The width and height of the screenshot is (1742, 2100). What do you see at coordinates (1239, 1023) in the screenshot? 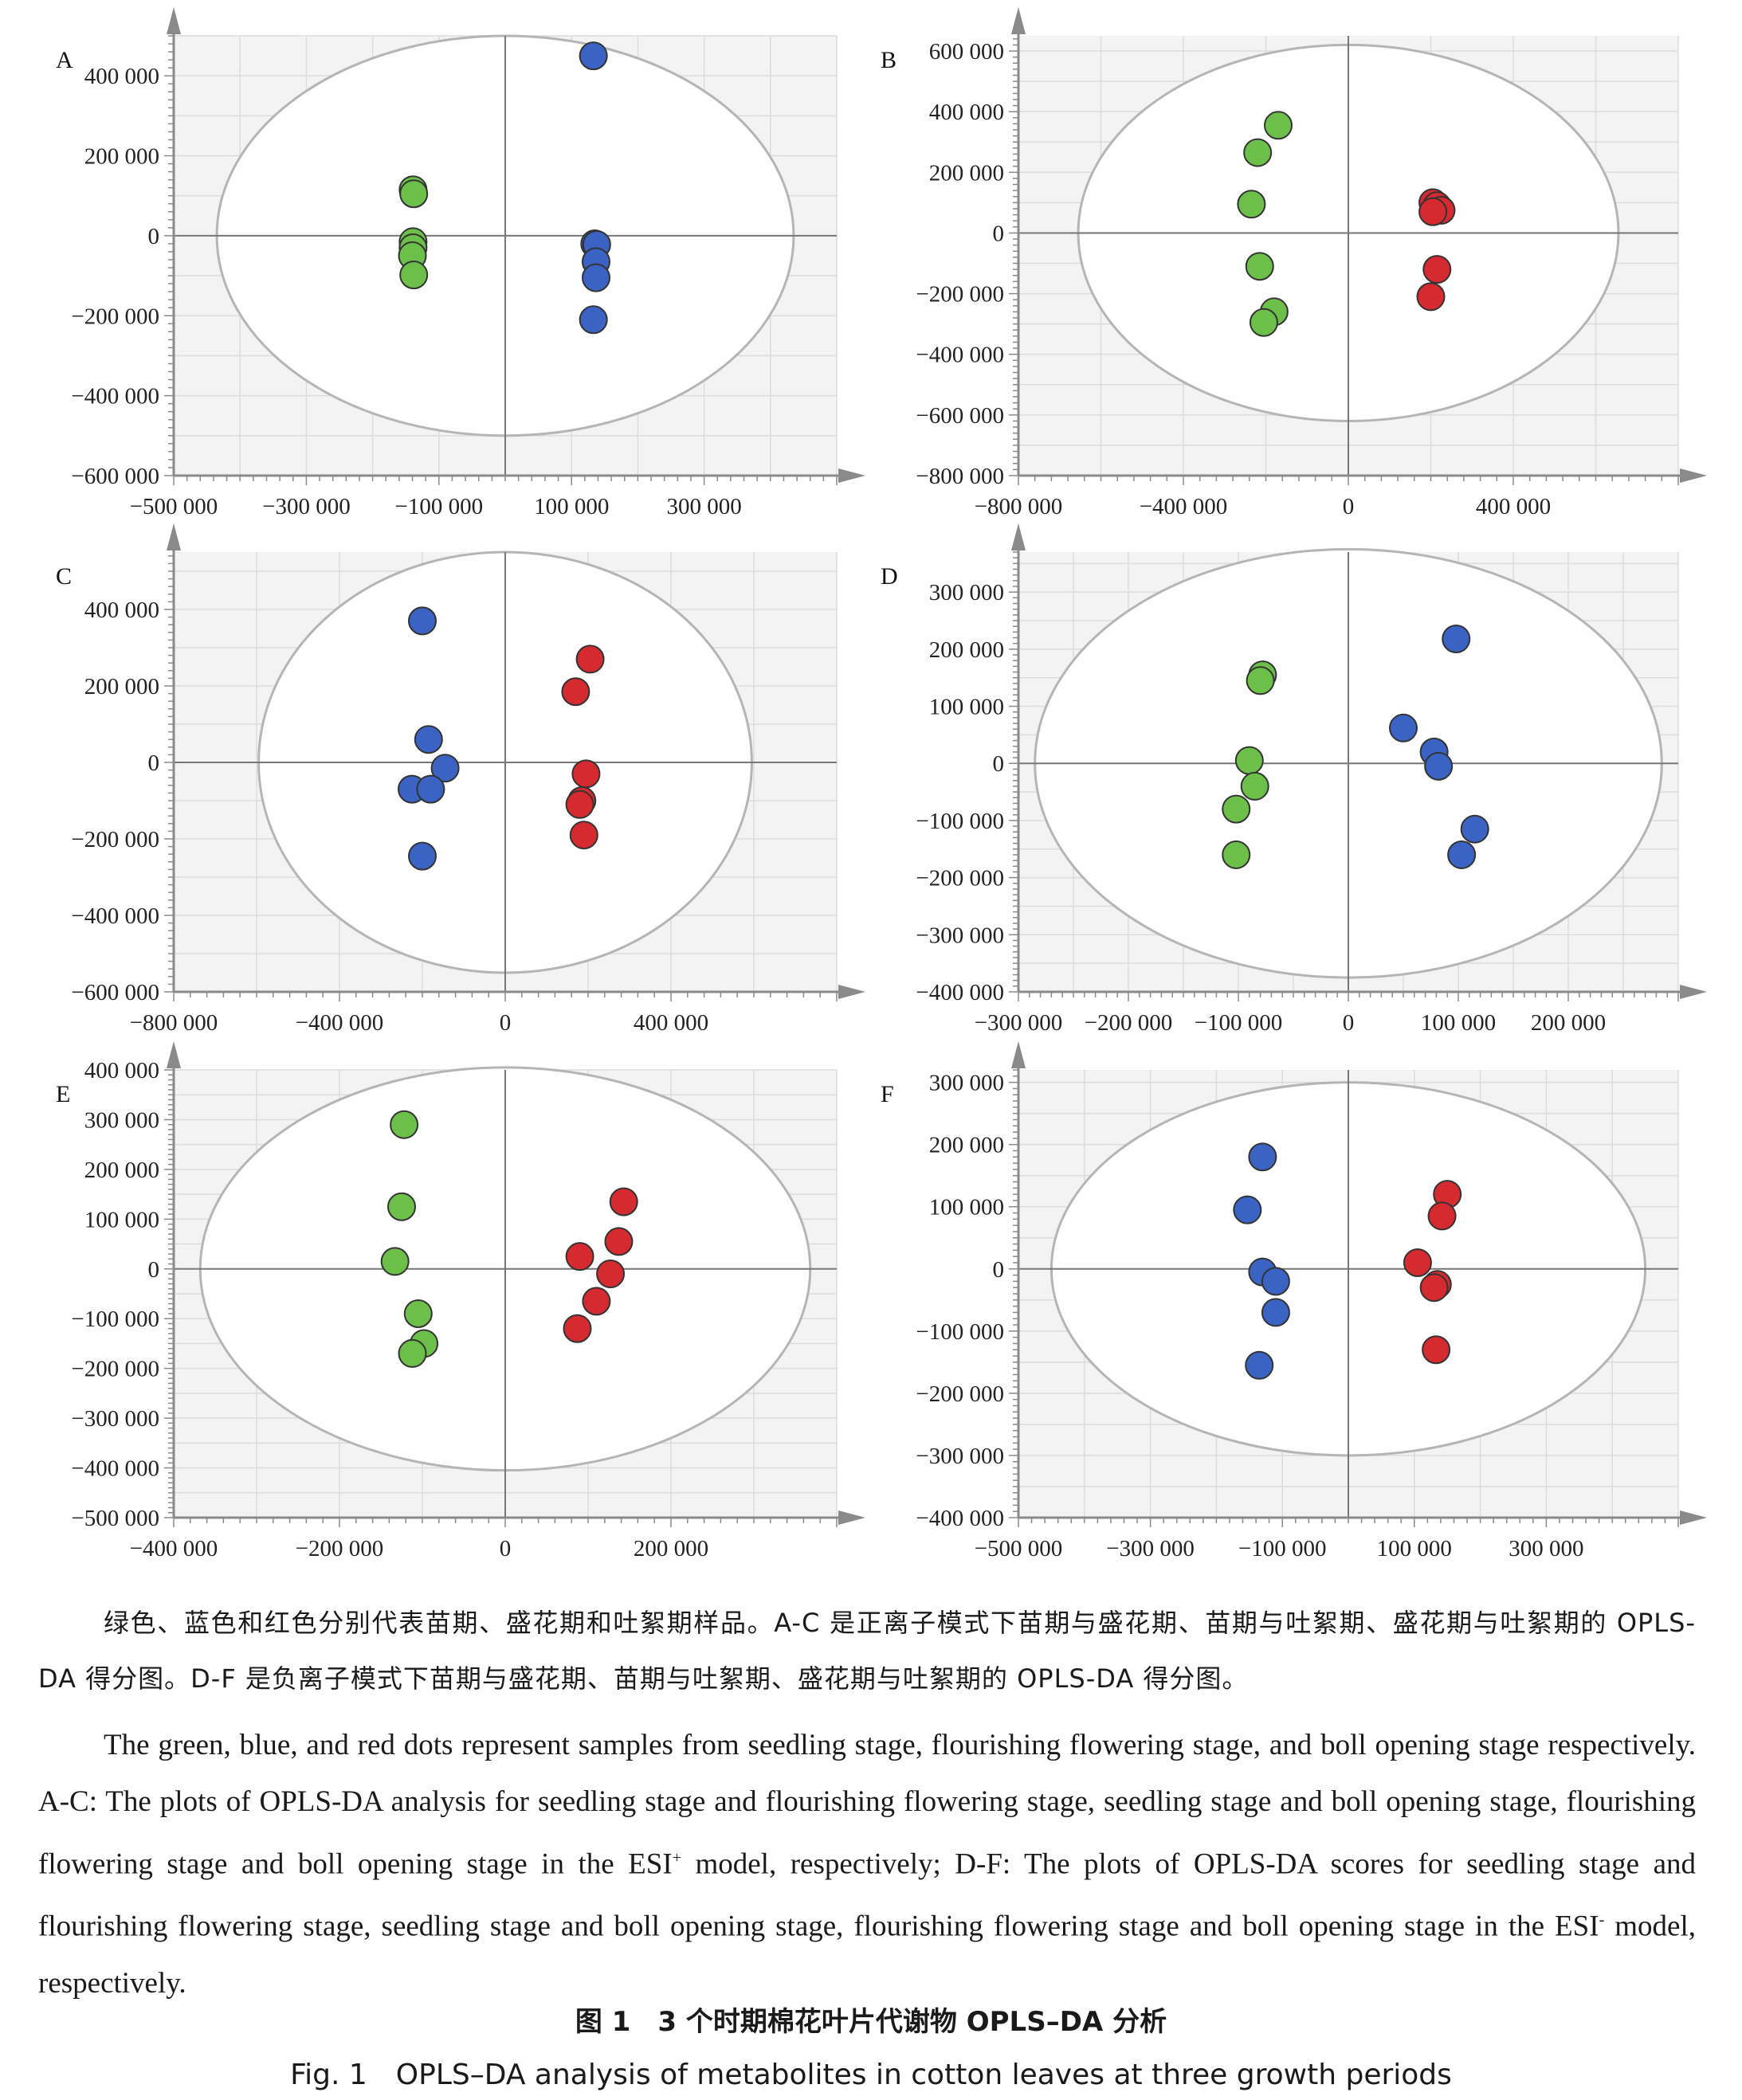
I see `x-tick-label: −100 000` at bounding box center [1239, 1023].